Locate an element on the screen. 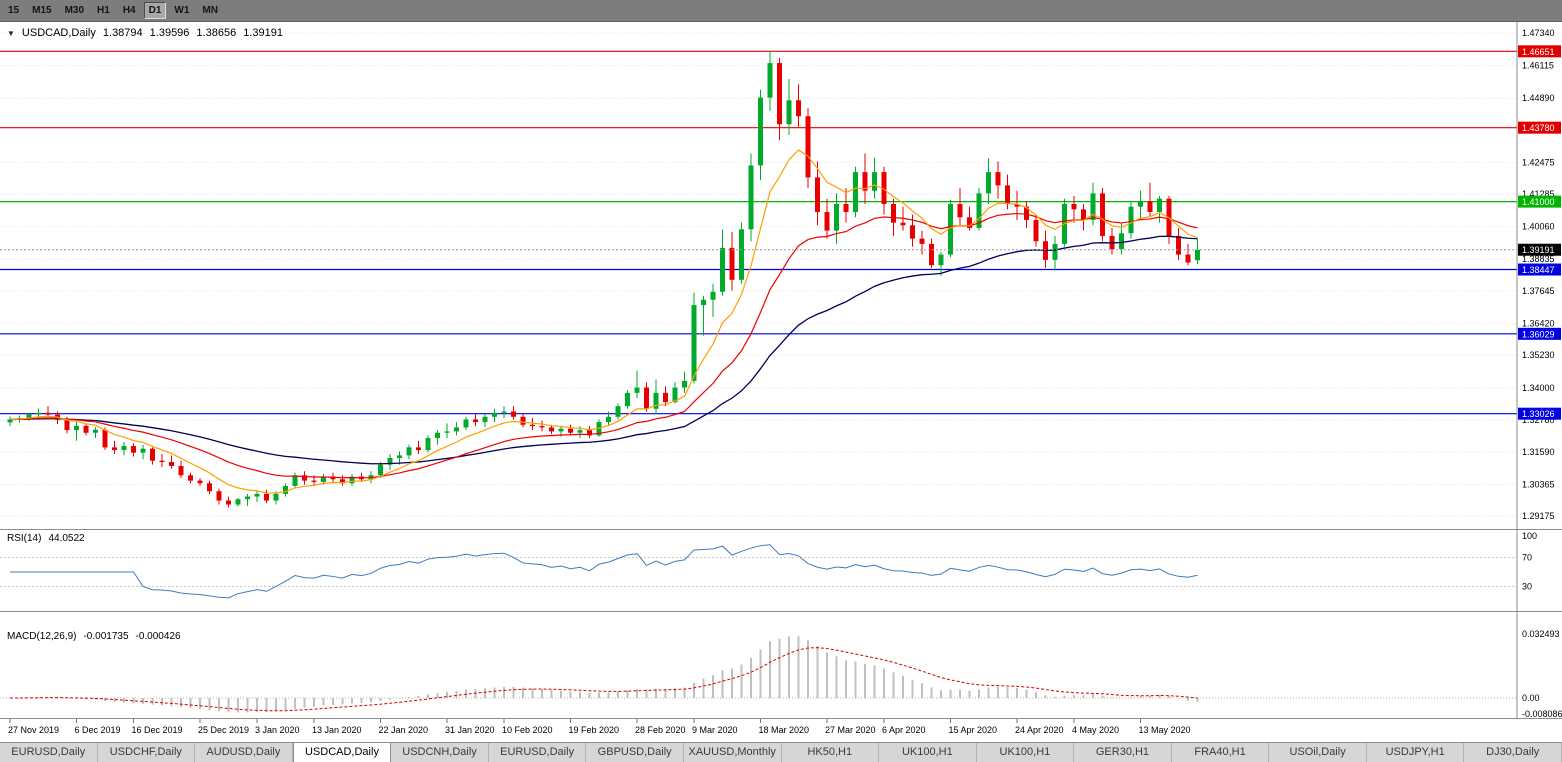 The image size is (1562, 762). svg-text: 1.41000 is located at coordinates (1538, 202).